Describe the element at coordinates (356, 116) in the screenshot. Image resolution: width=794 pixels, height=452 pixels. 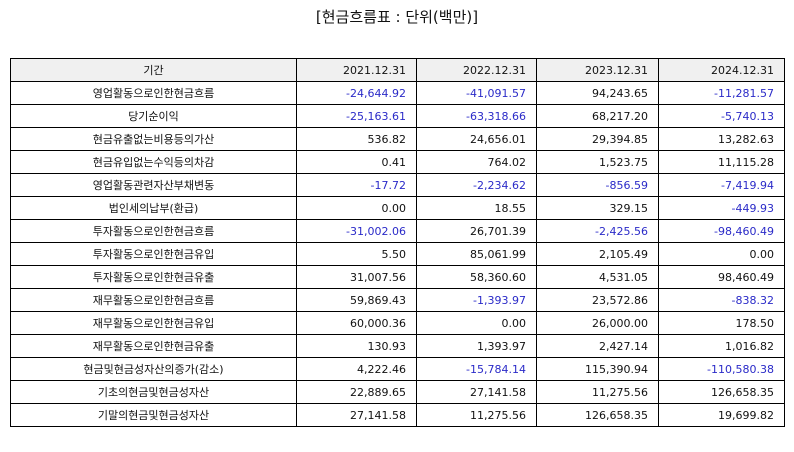
I see `value-cell: -25,163.61` at that location.